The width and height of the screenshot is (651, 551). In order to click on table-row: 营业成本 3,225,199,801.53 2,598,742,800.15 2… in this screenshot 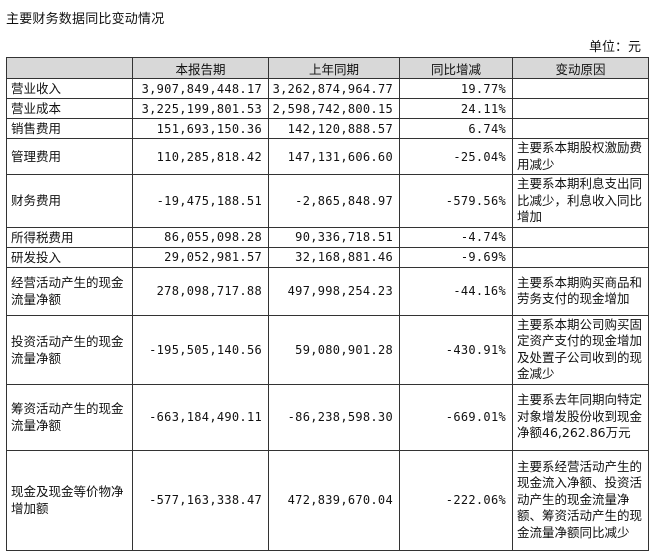, I will do `click(327, 108)`.